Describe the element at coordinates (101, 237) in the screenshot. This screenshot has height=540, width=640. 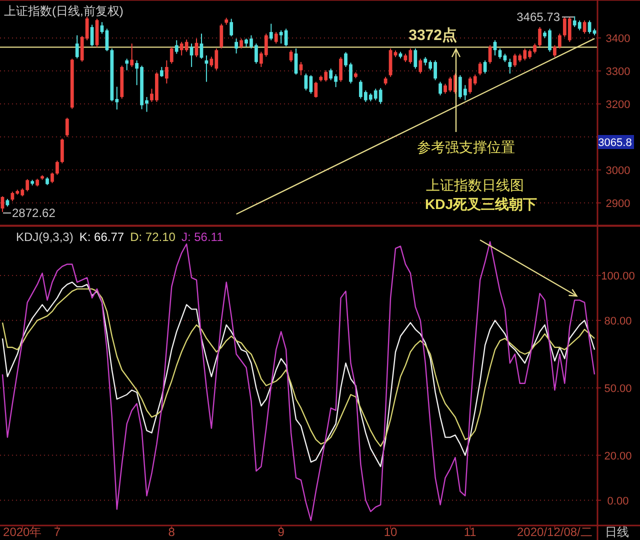
I see `text: K: 66.77` at that location.